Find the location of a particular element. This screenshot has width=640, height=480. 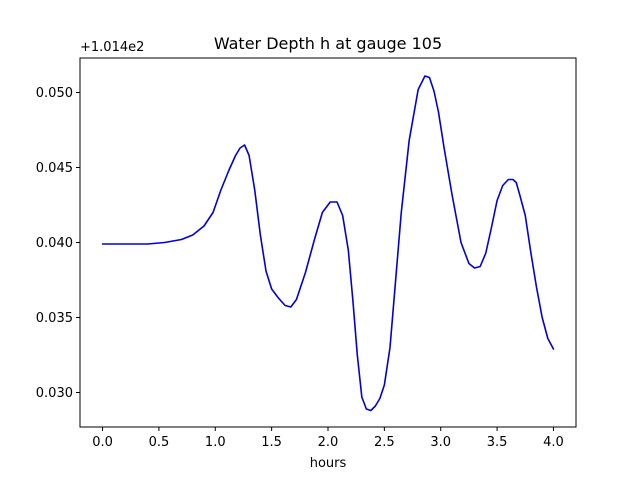

y-tick-label: 0.030 is located at coordinates (54, 393).